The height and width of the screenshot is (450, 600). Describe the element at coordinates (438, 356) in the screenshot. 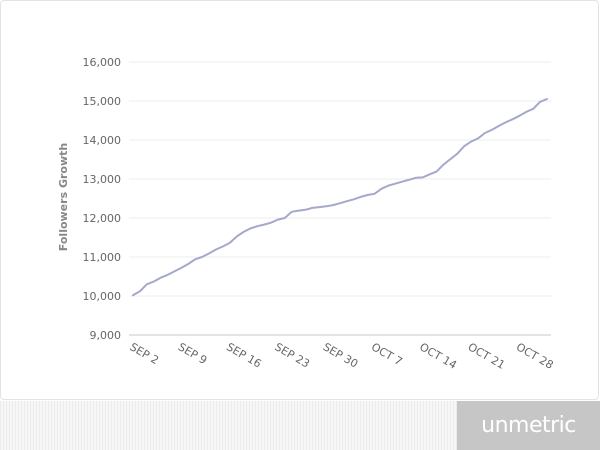

I see `x-tick-label: OCT 14` at that location.